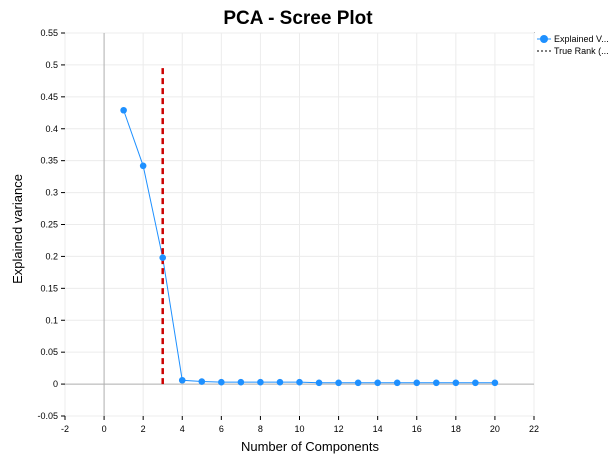 The width and height of the screenshot is (608, 457). I want to click on y-tick-label: 0.5, so click(51, 65).